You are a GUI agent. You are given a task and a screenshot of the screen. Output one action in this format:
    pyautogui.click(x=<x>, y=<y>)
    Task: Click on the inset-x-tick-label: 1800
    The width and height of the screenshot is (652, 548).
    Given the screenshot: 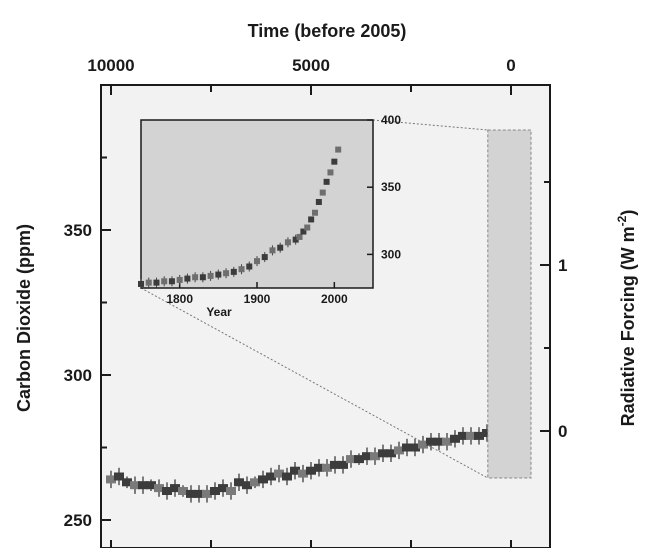 What is the action you would take?
    pyautogui.click(x=179, y=299)
    